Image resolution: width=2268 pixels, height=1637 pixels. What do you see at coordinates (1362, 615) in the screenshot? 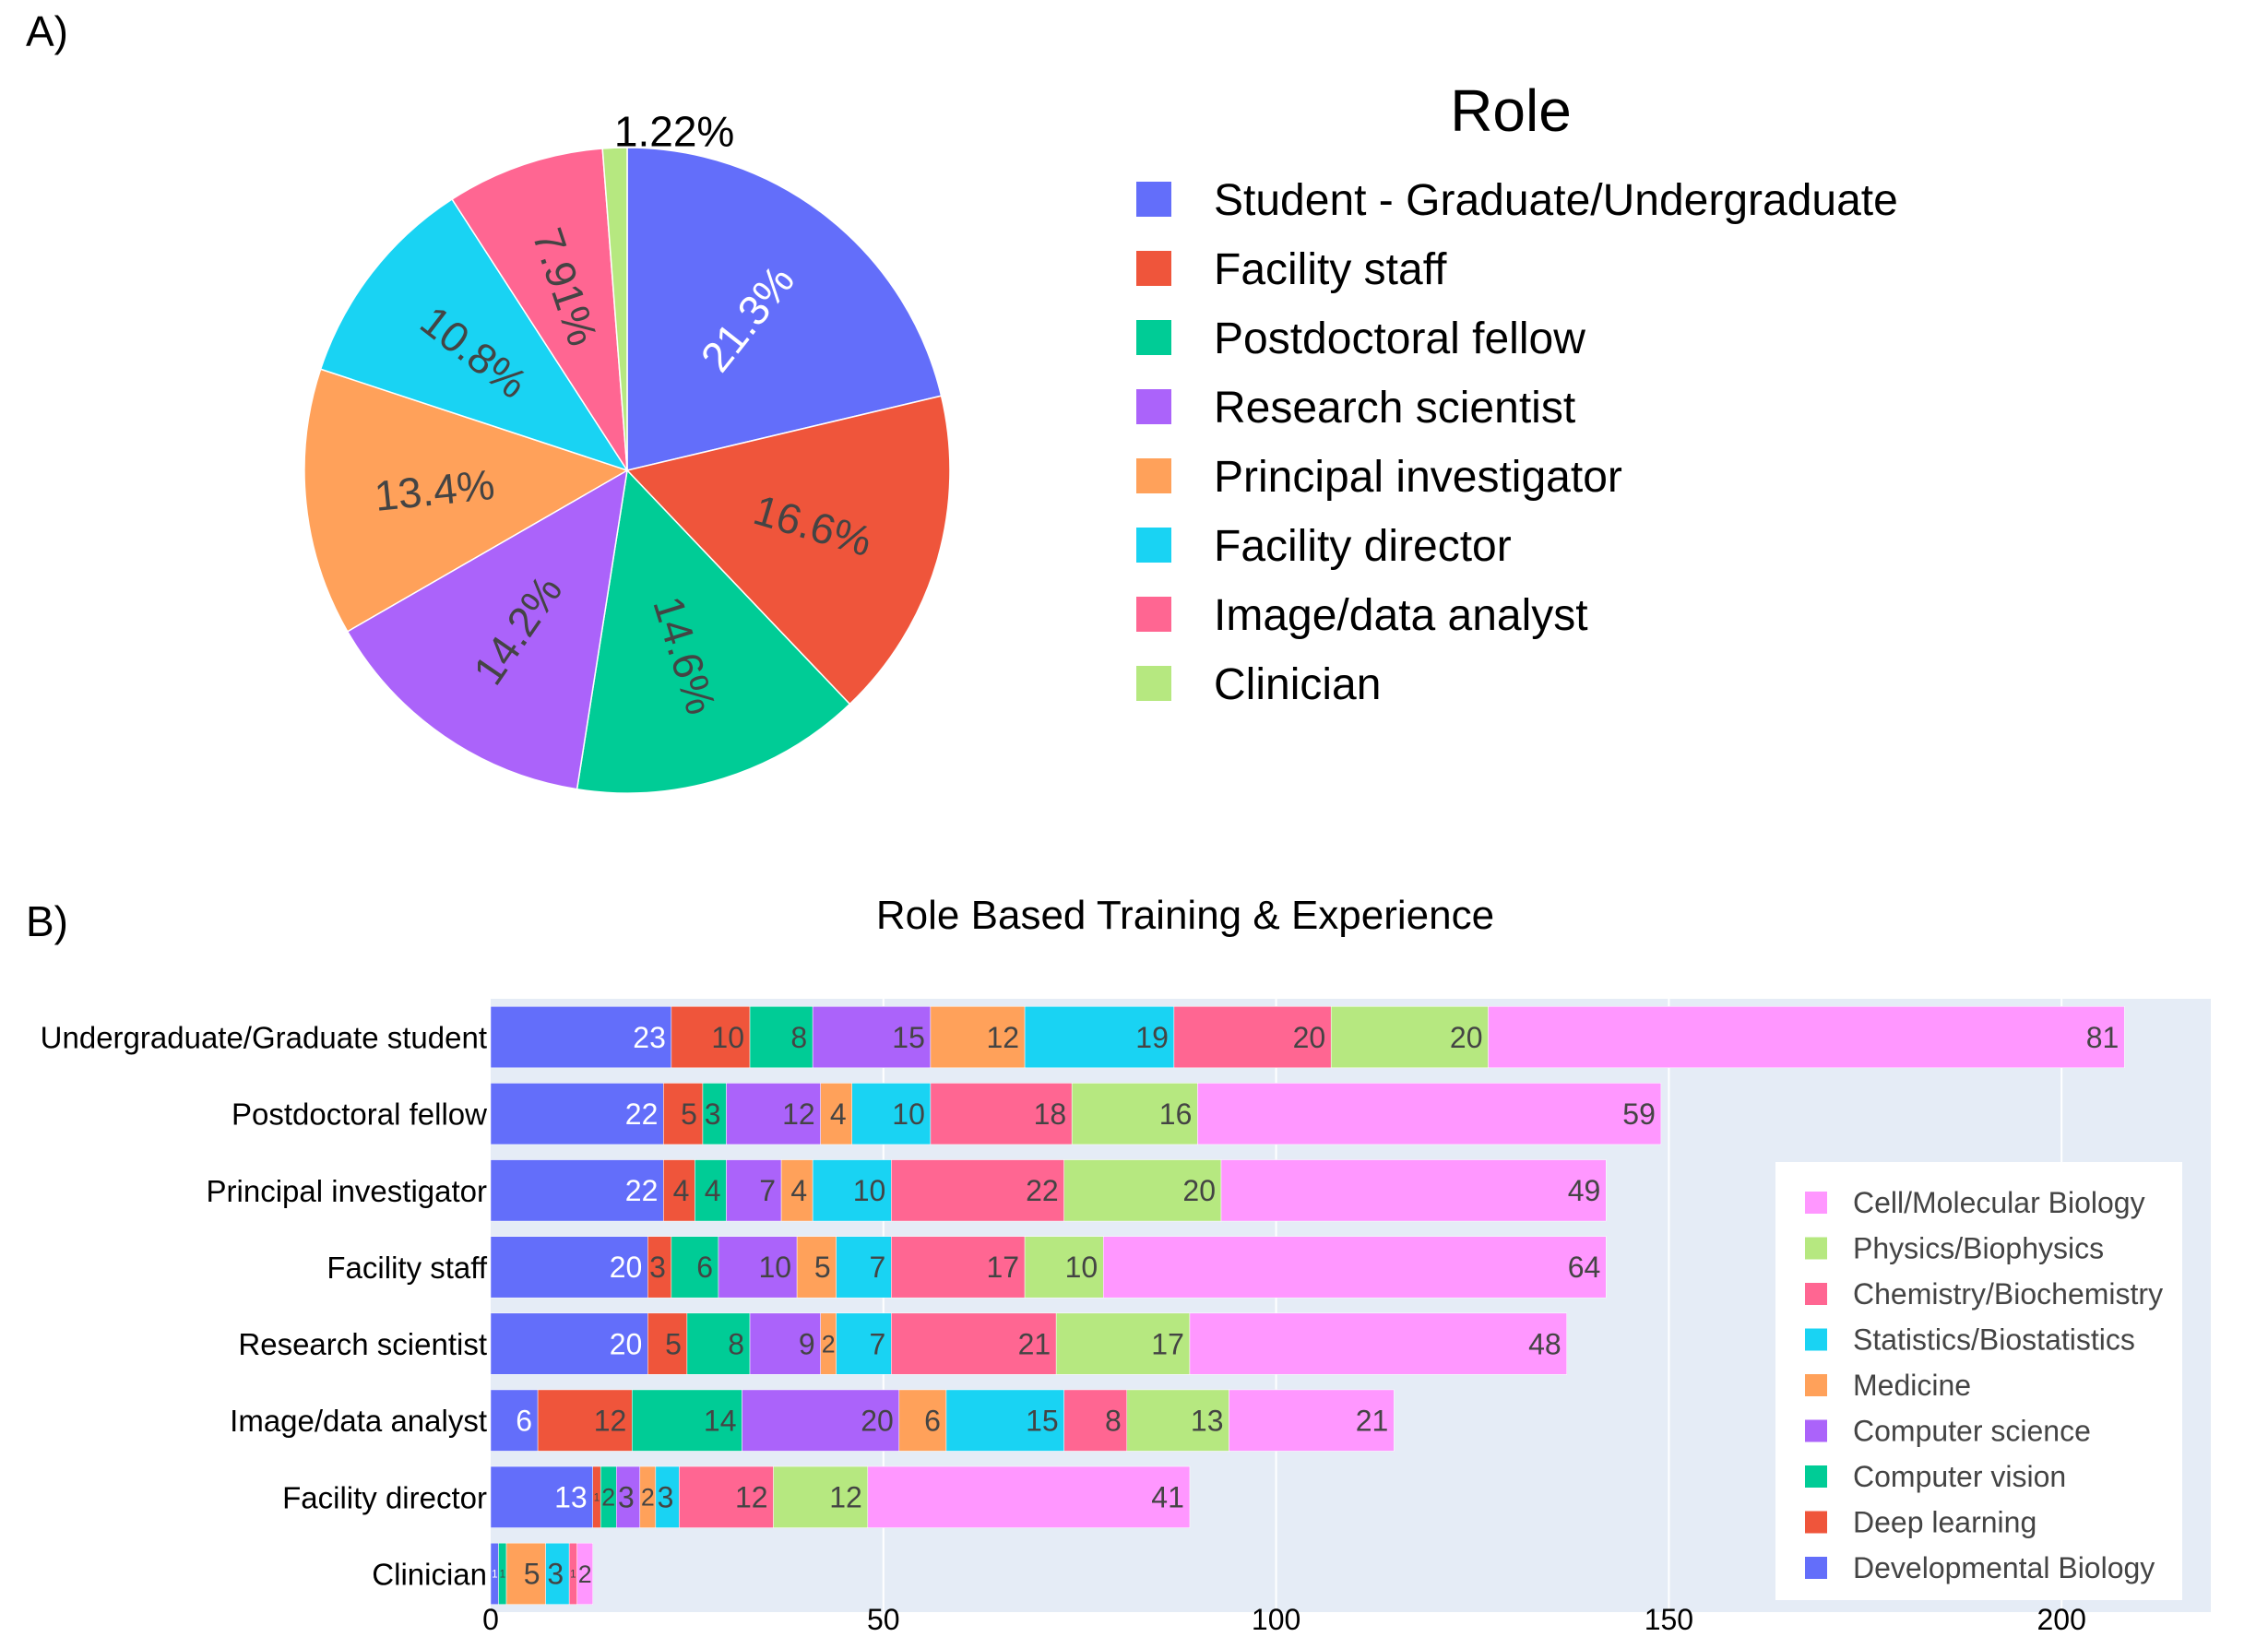
I see `pie-legend-item-image-data-analyst: Image/data analyst` at bounding box center [1362, 615].